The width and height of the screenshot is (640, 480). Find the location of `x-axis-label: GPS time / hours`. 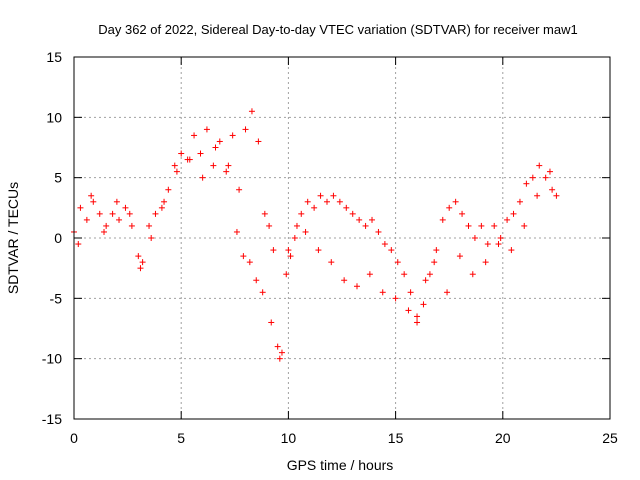

x-axis-label: GPS time / hours is located at coordinates (340, 465).